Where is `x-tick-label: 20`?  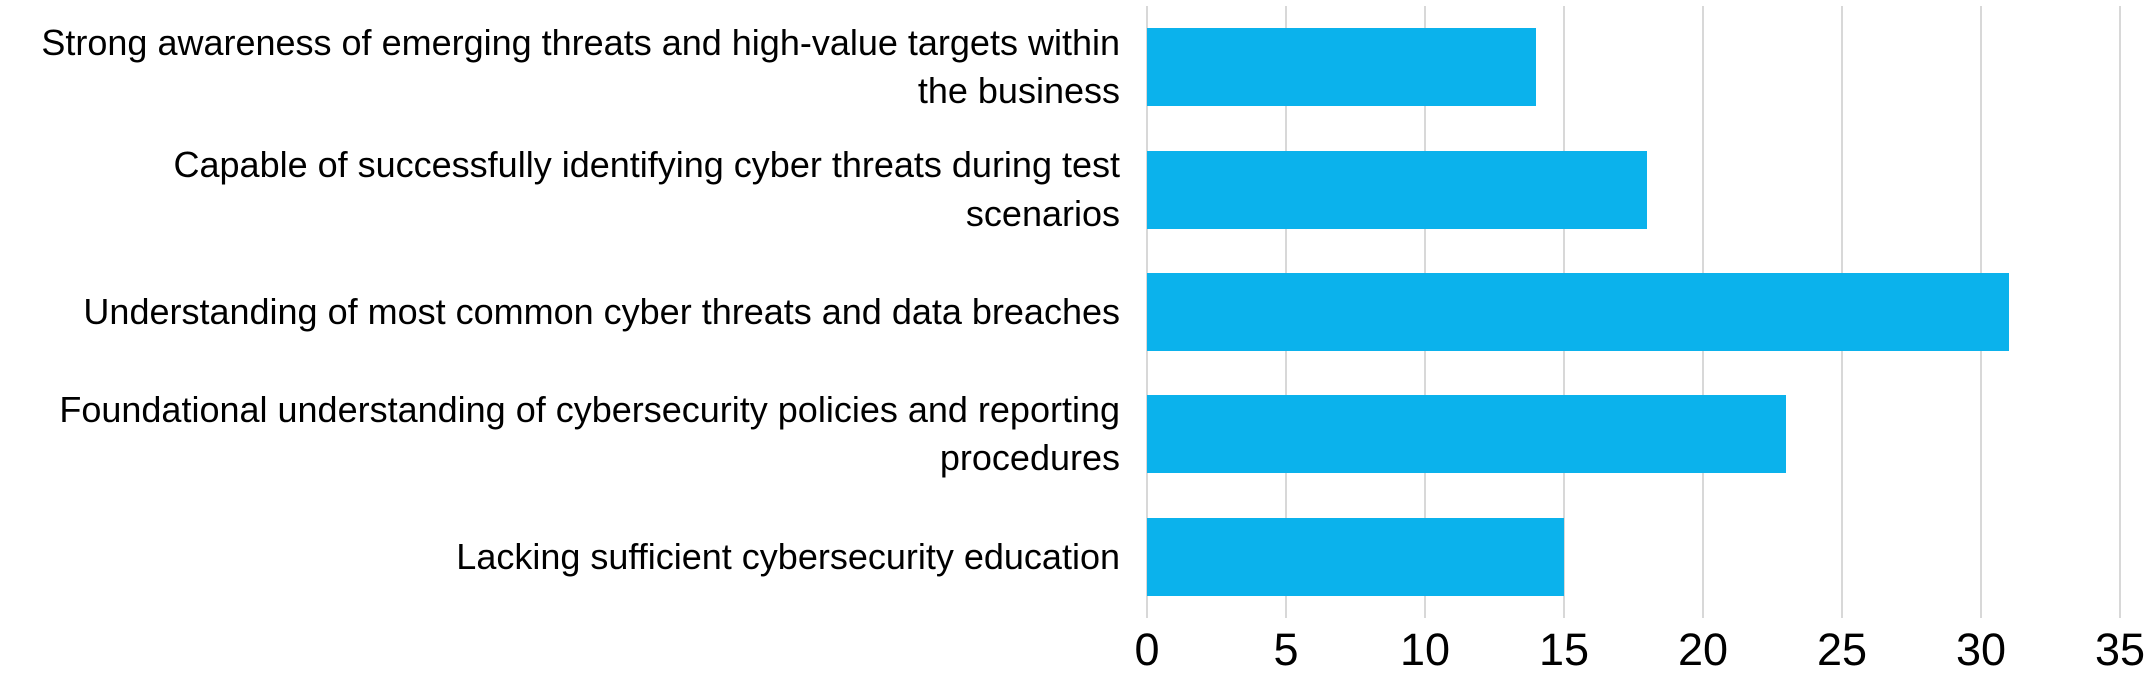 x-tick-label: 20 is located at coordinates (1703, 649).